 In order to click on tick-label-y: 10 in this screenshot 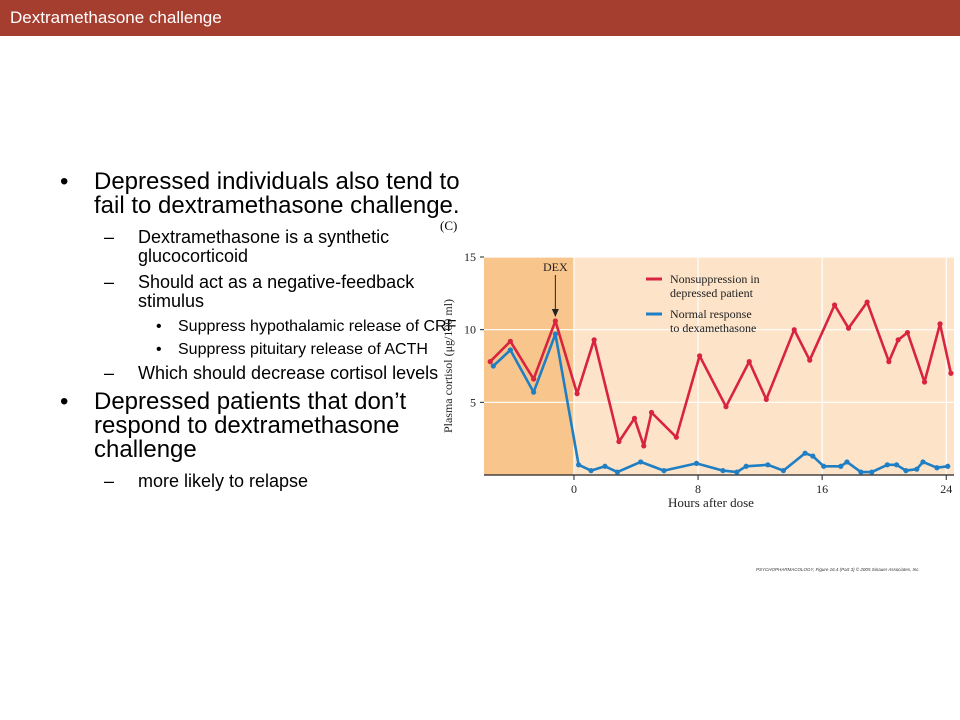, I will do `click(470, 330)`.